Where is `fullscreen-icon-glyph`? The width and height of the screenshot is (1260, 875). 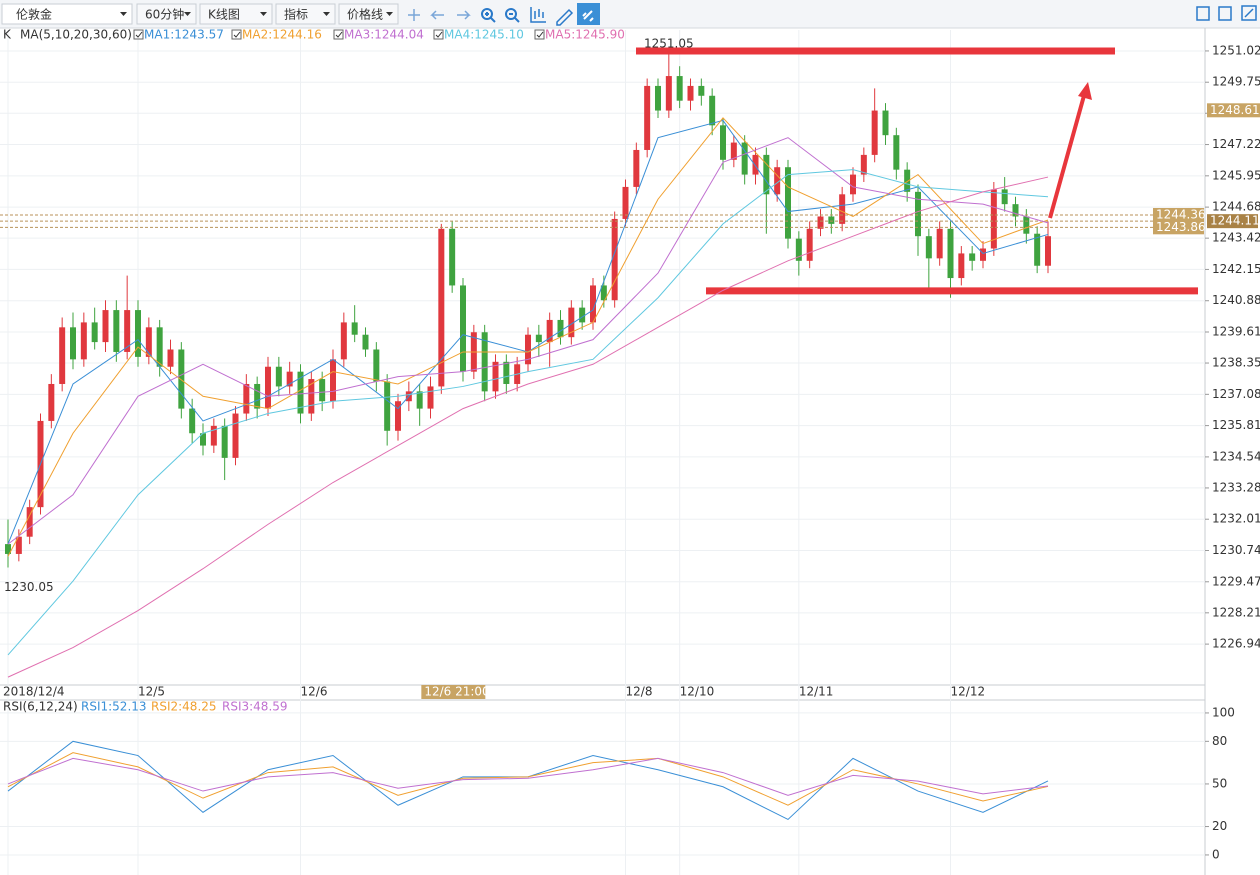
fullscreen-icon-glyph is located at coordinates (1249, 13).